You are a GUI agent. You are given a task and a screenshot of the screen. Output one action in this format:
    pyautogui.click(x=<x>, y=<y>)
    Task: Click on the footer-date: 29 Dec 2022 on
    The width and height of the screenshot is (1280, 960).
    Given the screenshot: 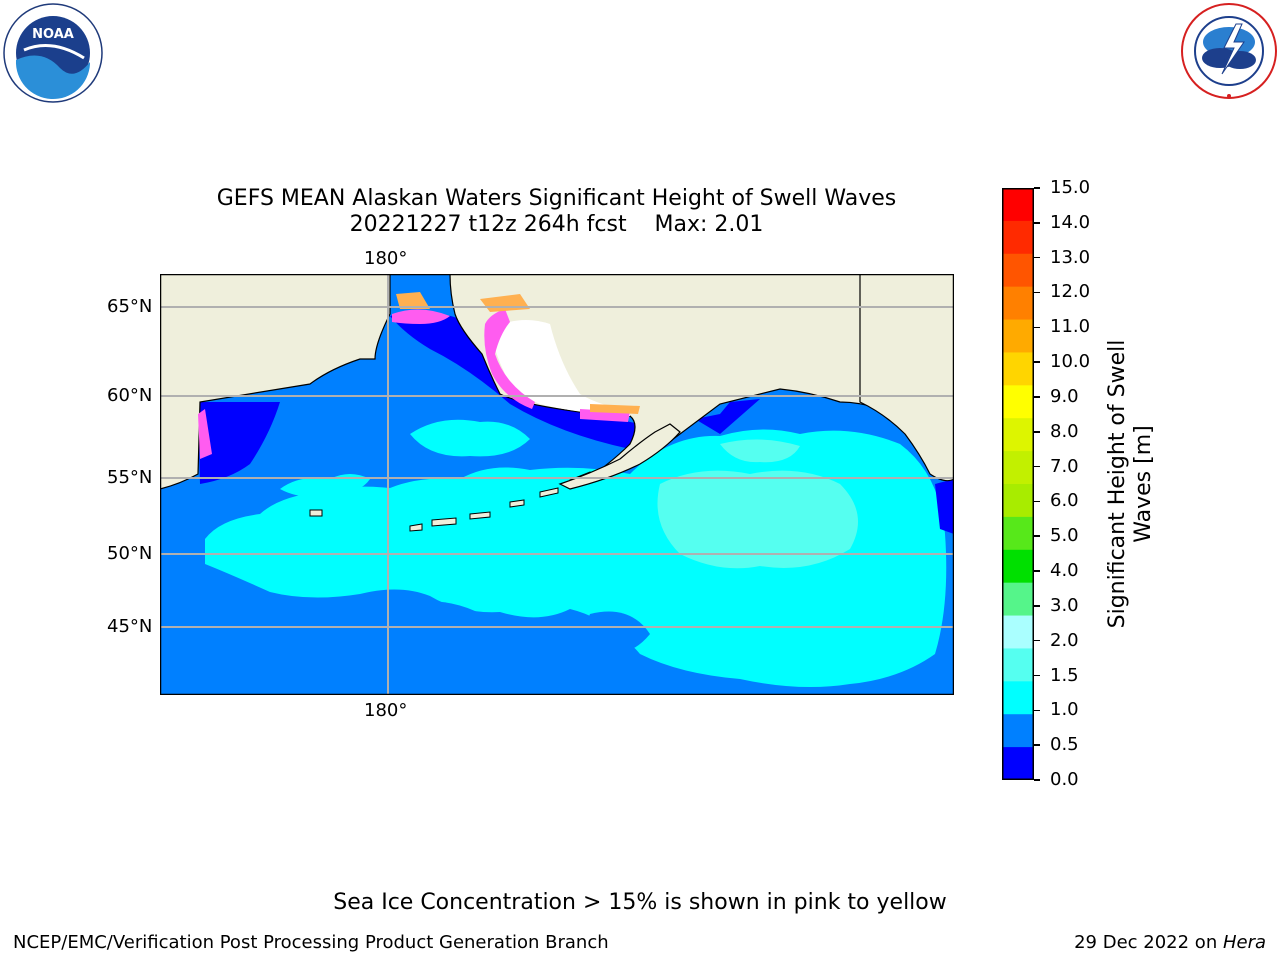 What is the action you would take?
    pyautogui.click(x=1148, y=942)
    